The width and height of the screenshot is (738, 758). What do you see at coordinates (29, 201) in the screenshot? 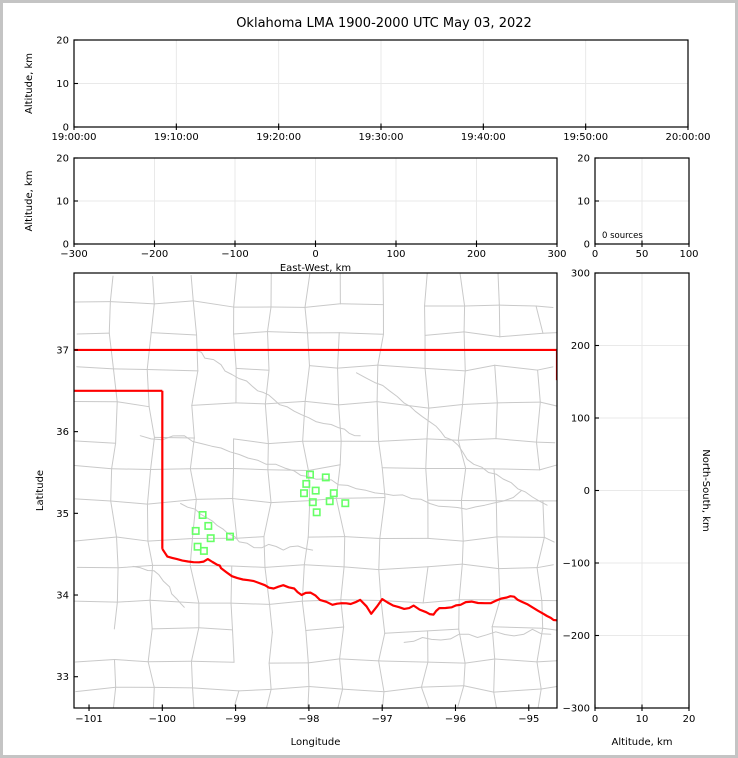
I see `y-axis-label-ew-height: Altitude, km` at bounding box center [29, 201].